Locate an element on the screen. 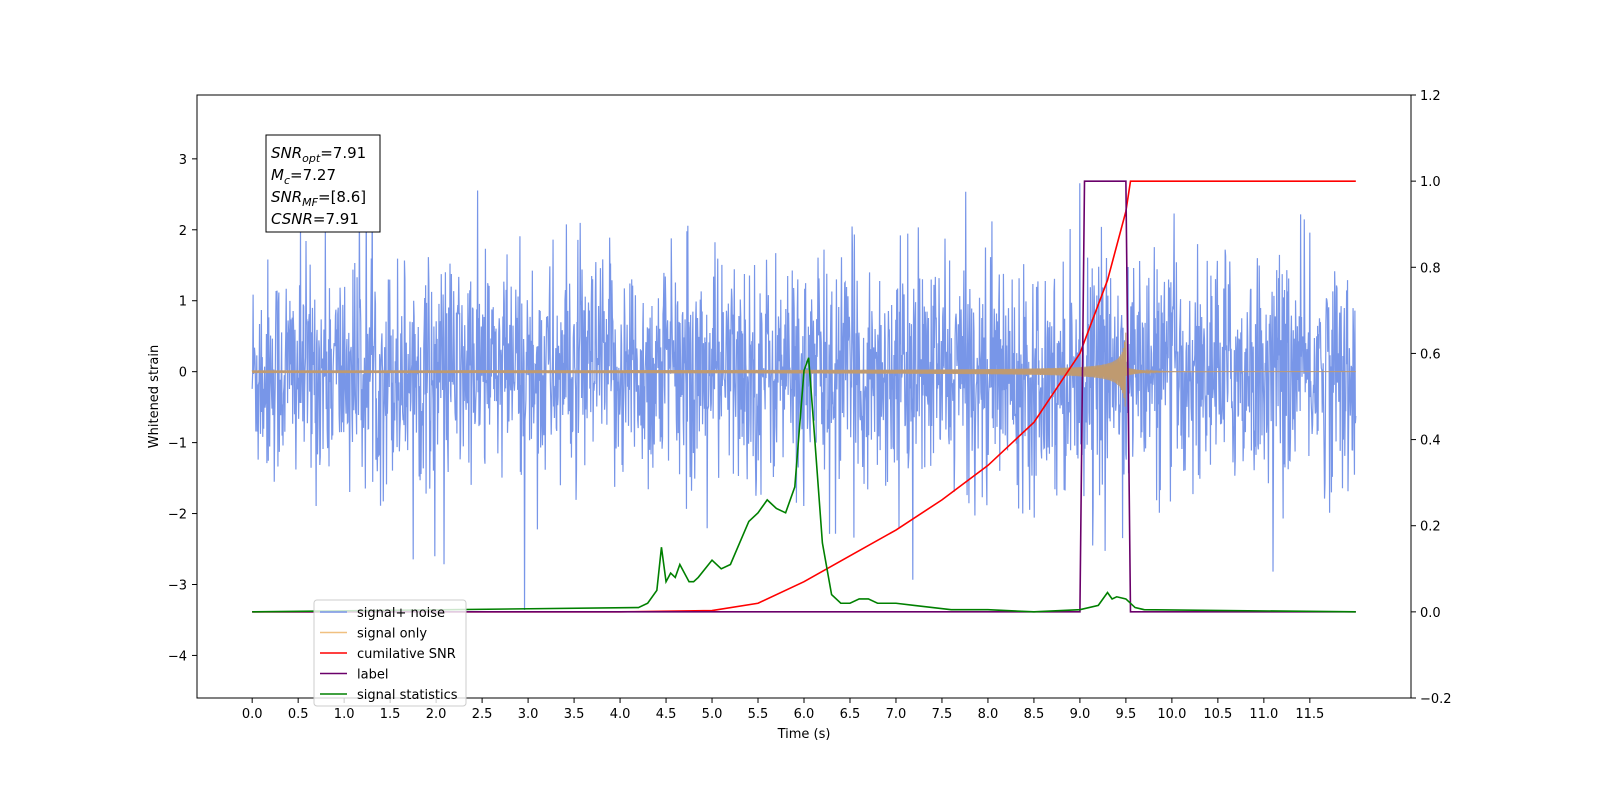 This screenshot has height=800, width=1600. y-right-tick-label: −0.2 is located at coordinates (1436, 699).